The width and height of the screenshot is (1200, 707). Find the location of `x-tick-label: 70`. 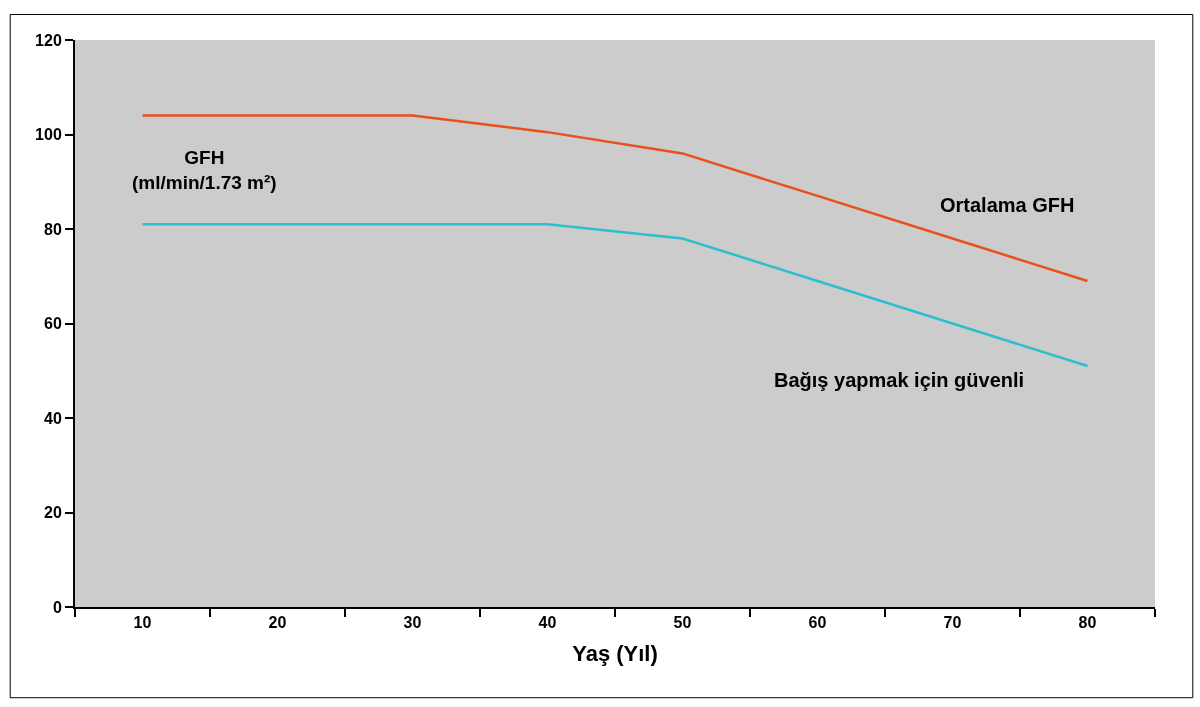

x-tick-label: 70 is located at coordinates (952, 623).